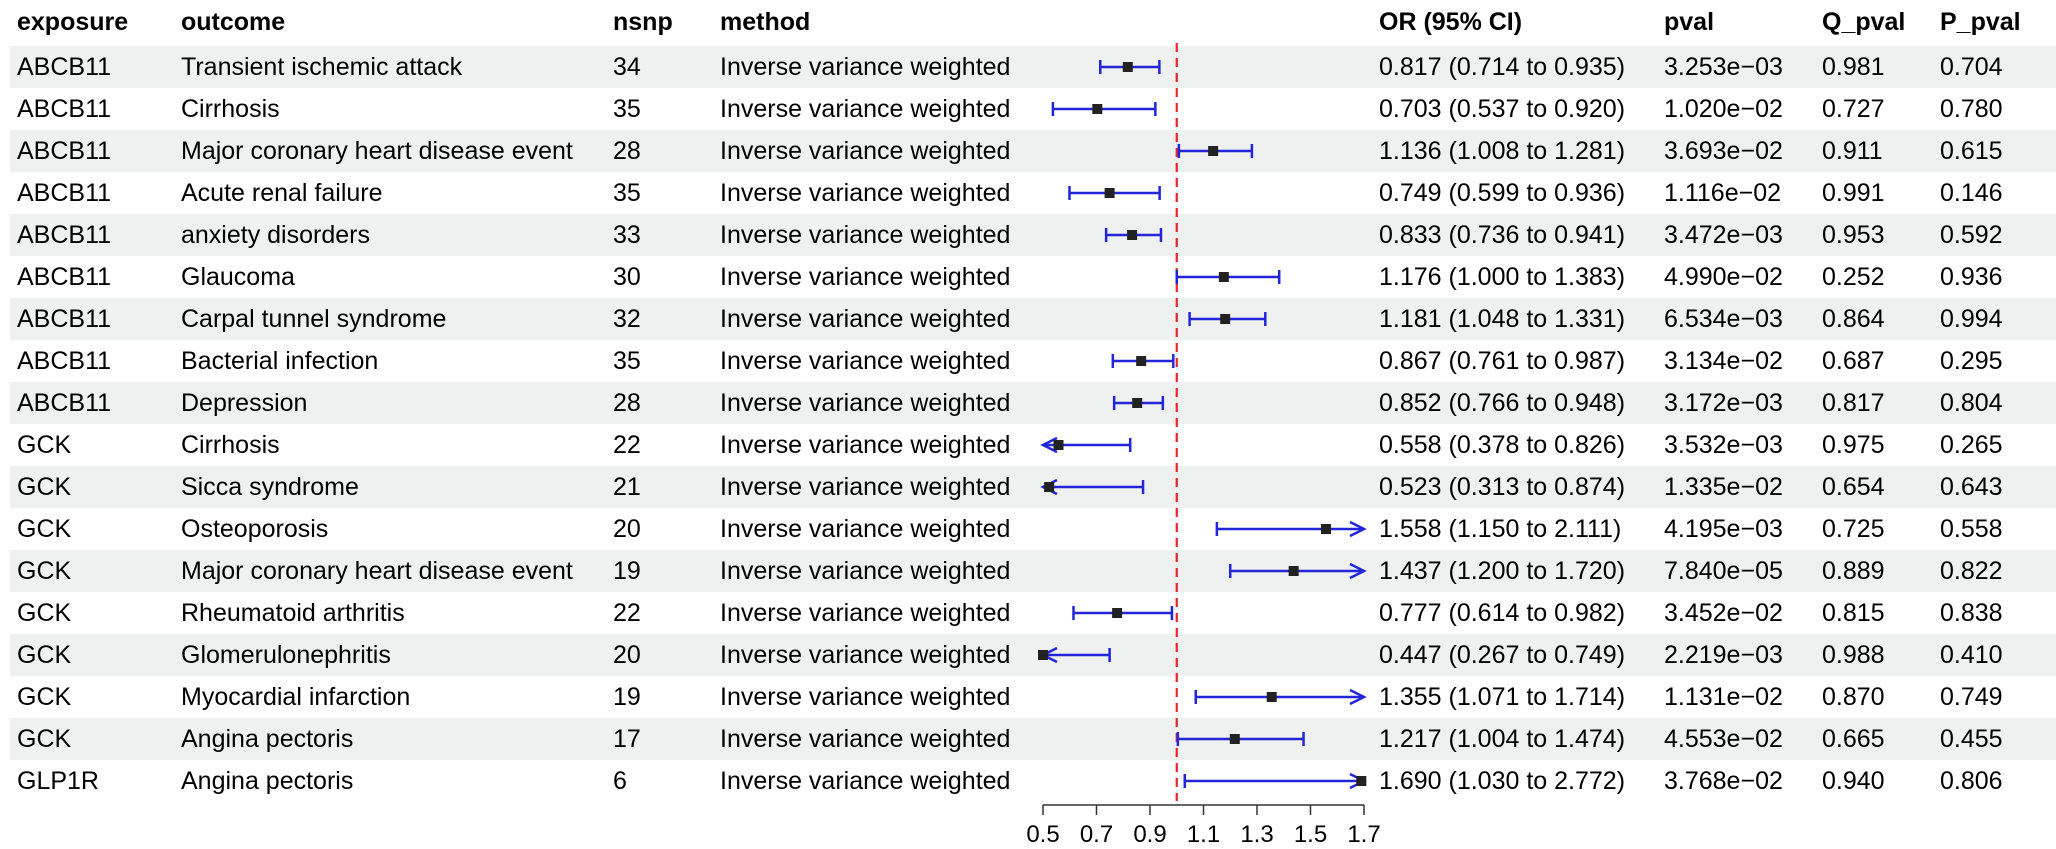 The image size is (2056, 849). What do you see at coordinates (1971, 277) in the screenshot?
I see `cell-p-pval: 0.936` at bounding box center [1971, 277].